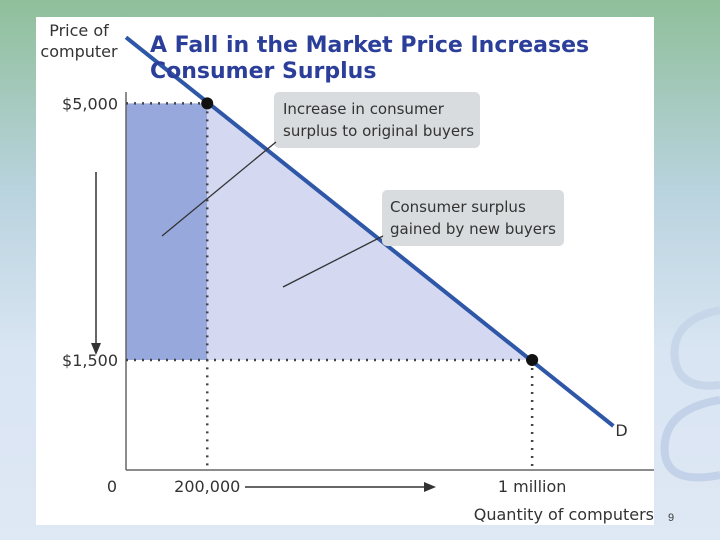  Describe the element at coordinates (458, 207) in the screenshot. I see `callout-new-line1: Consumer surplus` at that location.